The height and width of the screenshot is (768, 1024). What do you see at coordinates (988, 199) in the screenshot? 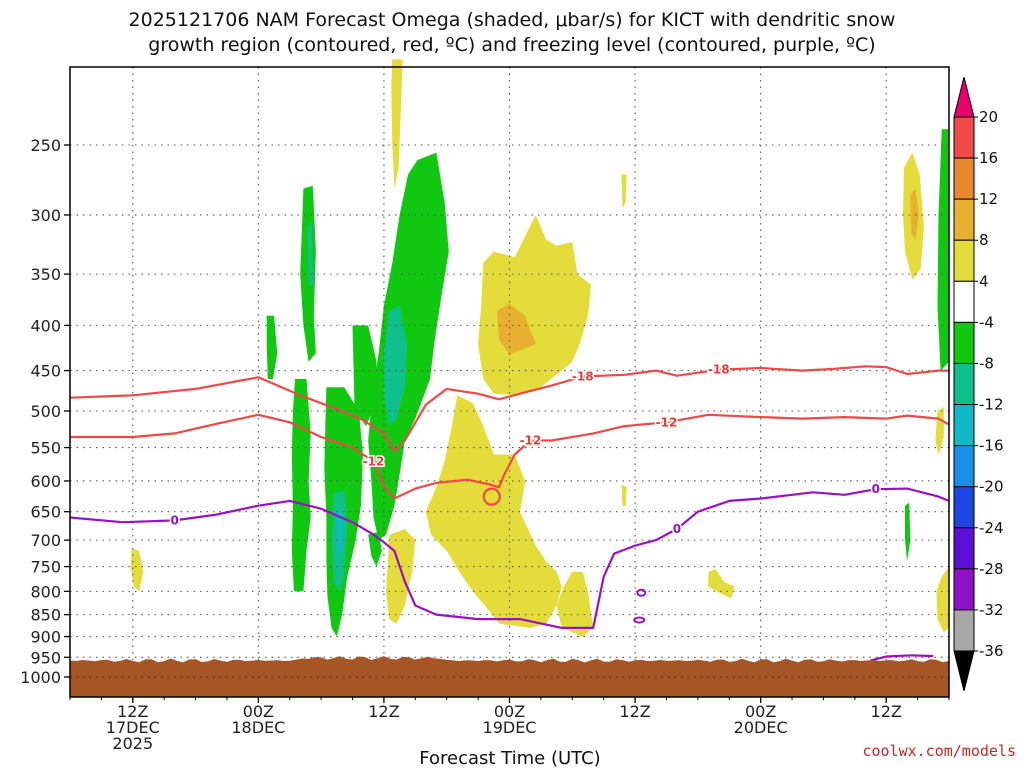
I see `colorbar-label: 12` at bounding box center [988, 199].